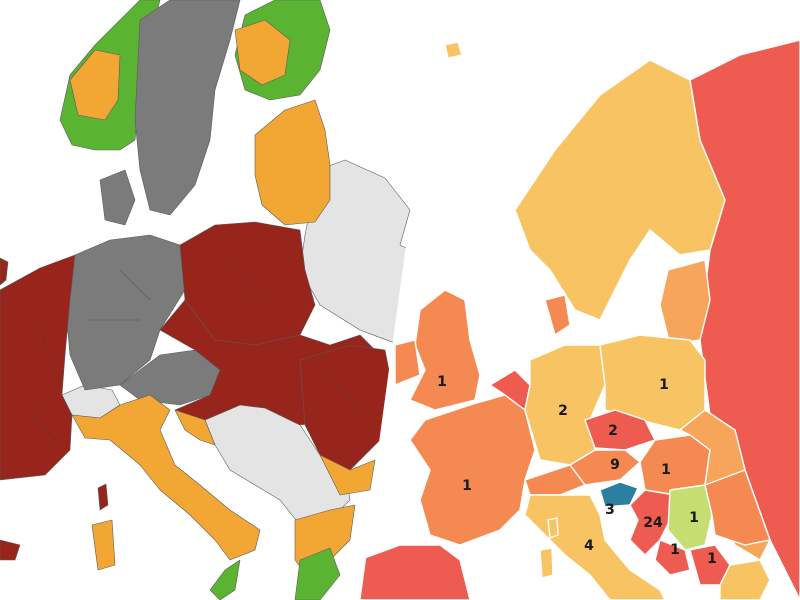 The image size is (800, 600). What do you see at coordinates (613, 431) in the screenshot?
I see `label-czechia: 2` at bounding box center [613, 431].